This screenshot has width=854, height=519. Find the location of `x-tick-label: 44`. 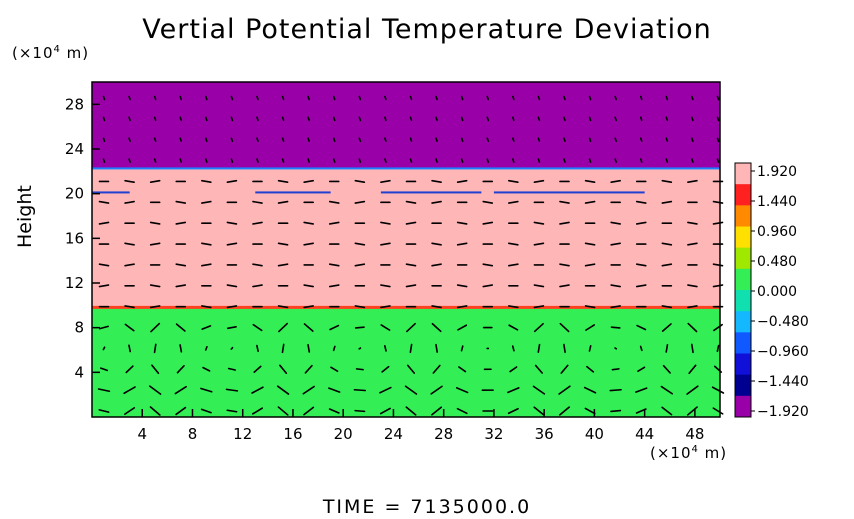

x-tick-label: 44 is located at coordinates (644, 434).